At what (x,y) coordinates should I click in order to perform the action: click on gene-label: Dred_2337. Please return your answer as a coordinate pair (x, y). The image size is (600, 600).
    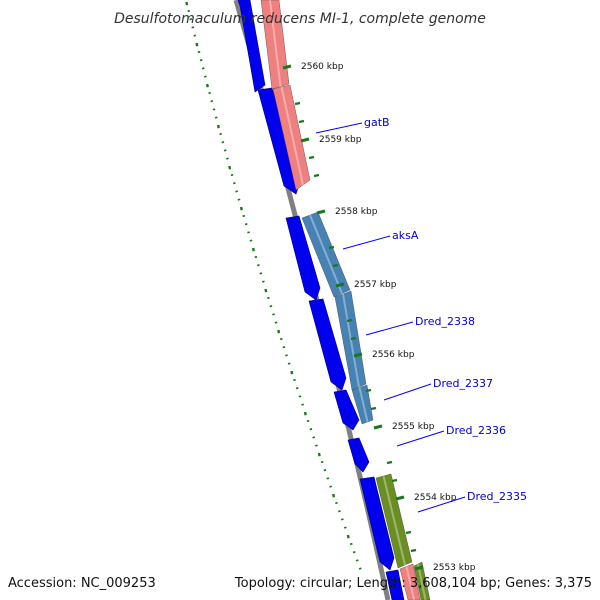
    Looking at the image, I should click on (463, 383).